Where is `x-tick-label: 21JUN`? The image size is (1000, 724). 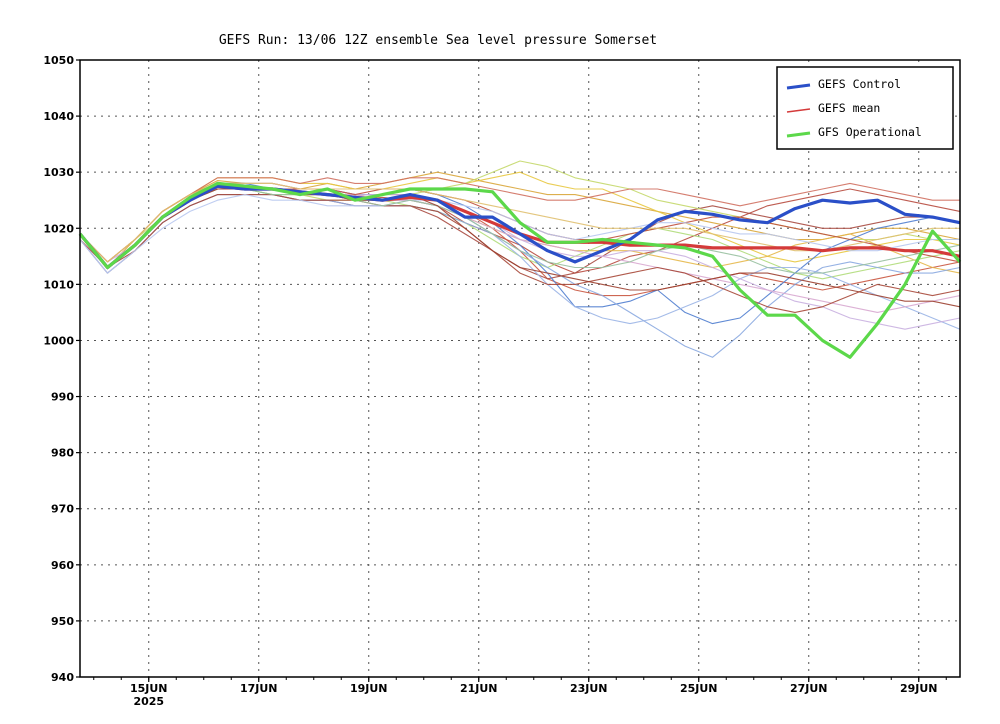
x-tick-label: 21JUN is located at coordinates (479, 688).